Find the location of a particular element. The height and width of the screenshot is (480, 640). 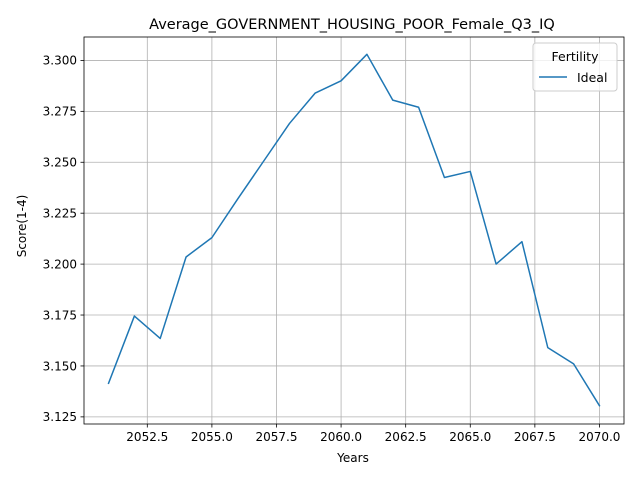

legend-title: Fertility is located at coordinates (576, 56).